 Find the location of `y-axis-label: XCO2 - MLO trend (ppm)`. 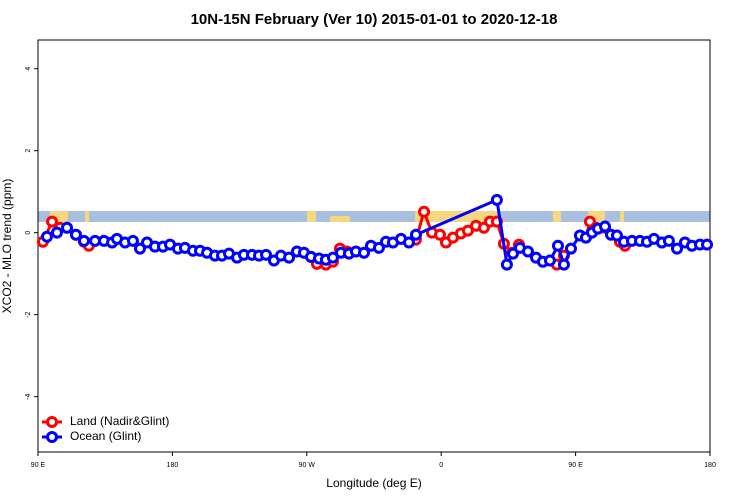

y-axis-label: XCO2 - MLO trend (ppm) is located at coordinates (7, 246).